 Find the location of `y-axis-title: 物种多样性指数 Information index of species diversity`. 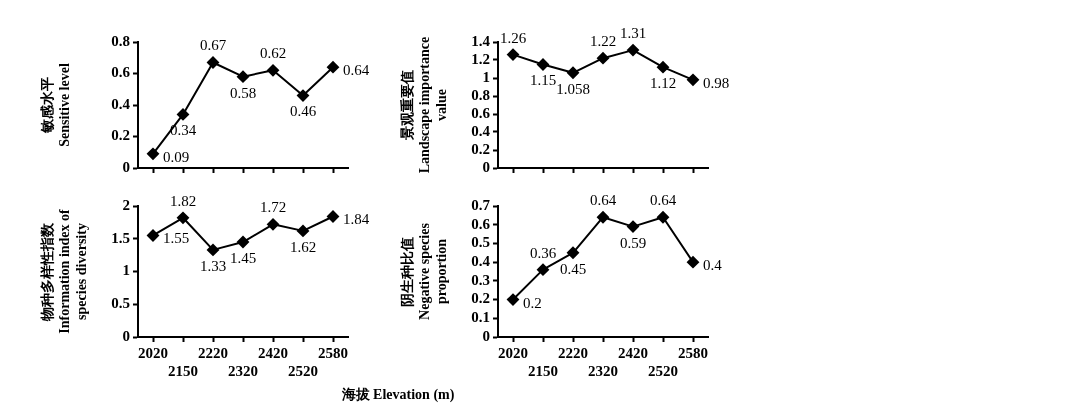

y-axis-title: 物种多样性指数 Information index of species diversity is located at coordinates (64, 271).